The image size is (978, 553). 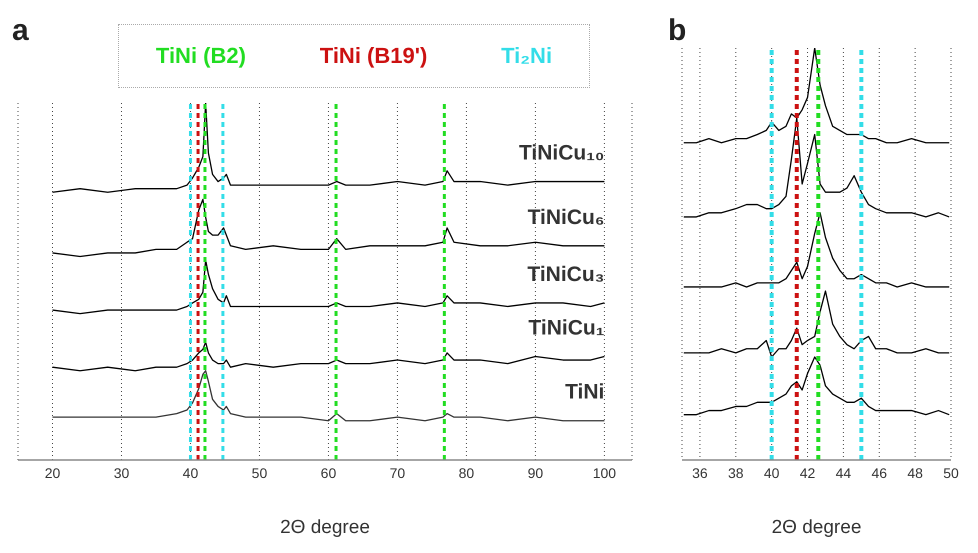 What do you see at coordinates (20, 31) in the screenshot?
I see `chart-title: a` at bounding box center [20, 31].